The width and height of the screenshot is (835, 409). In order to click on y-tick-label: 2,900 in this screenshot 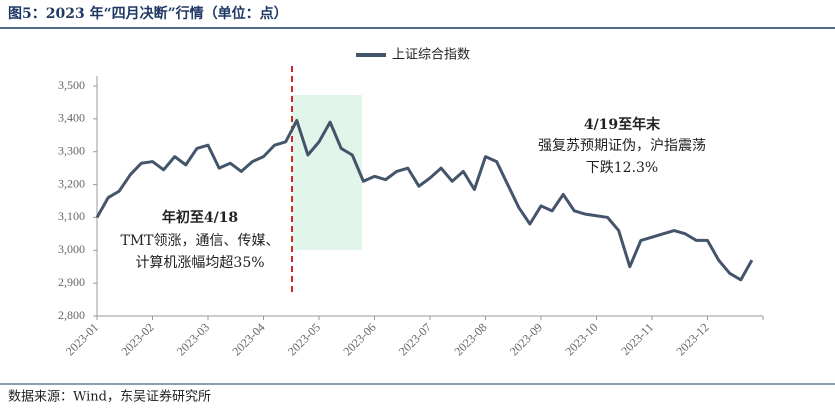, I will do `click(71, 282)`.